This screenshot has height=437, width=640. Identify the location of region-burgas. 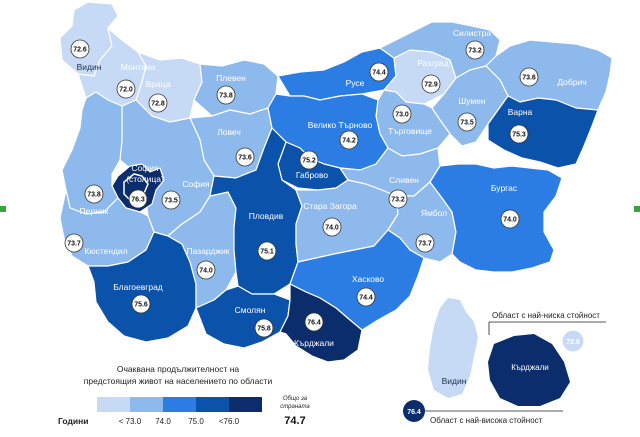
(496, 218).